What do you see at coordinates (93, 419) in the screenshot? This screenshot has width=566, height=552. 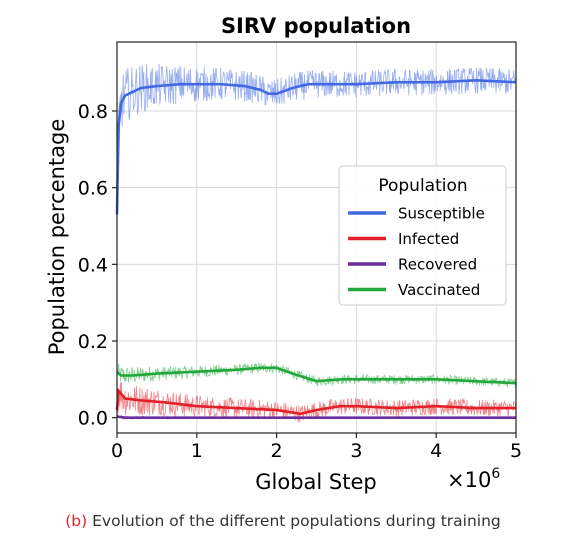 I see `y-tick-label: 0.0` at bounding box center [93, 419].